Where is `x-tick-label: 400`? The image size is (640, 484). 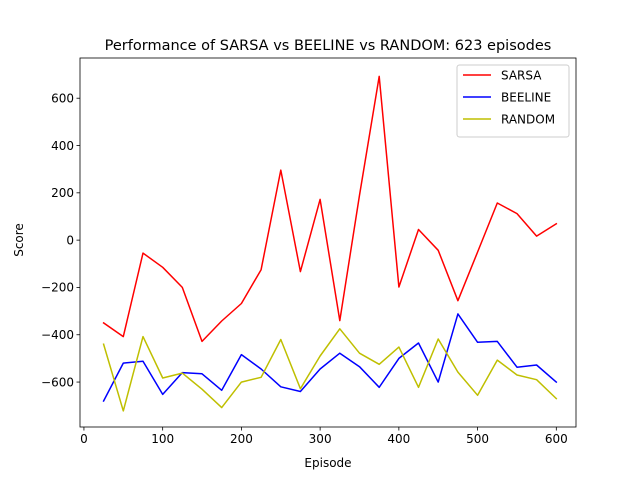 x-tick-label: 400 is located at coordinates (398, 439).